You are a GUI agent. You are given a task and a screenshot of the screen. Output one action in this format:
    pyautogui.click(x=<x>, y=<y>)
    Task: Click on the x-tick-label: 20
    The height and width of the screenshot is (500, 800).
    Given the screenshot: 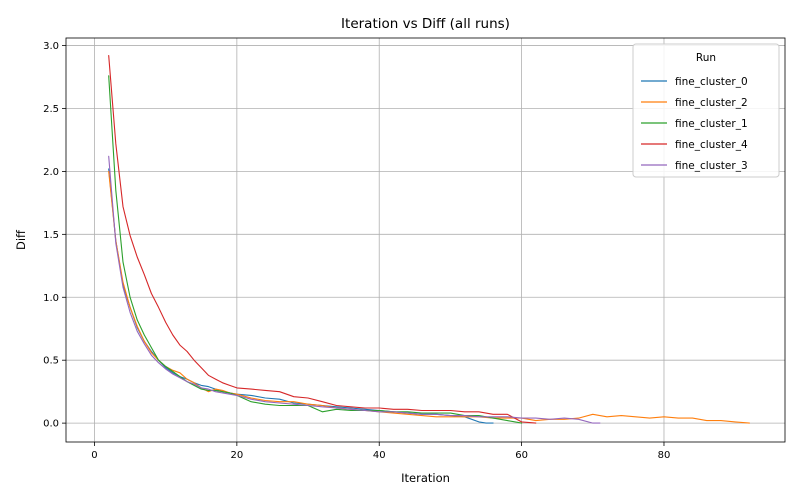 What is the action you would take?
    pyautogui.click(x=236, y=455)
    